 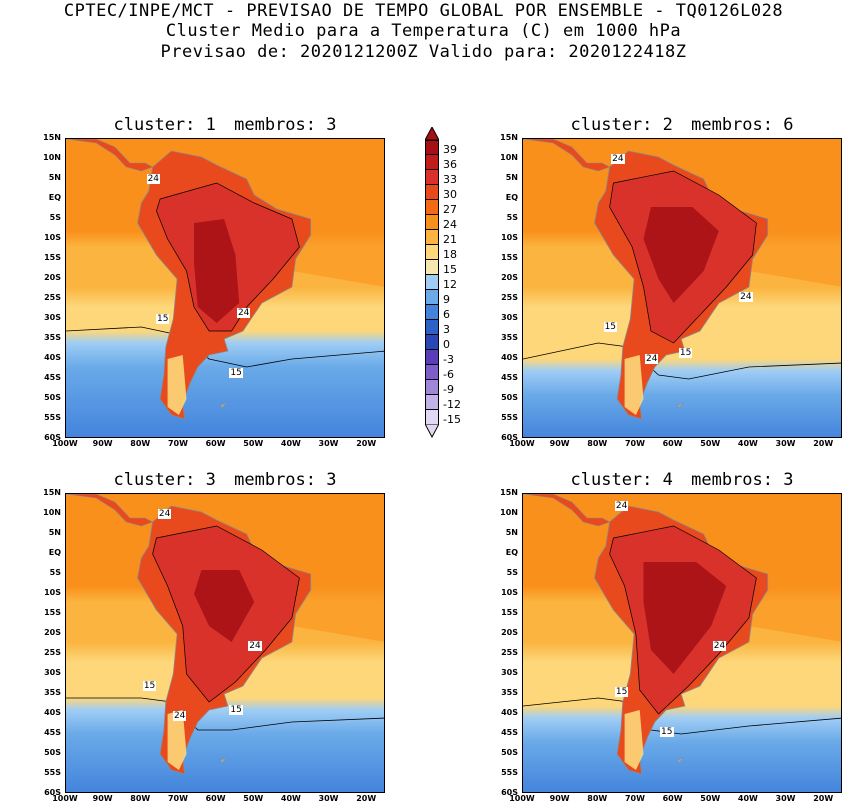 I want to click on cluster-label: cluster: 4, so click(x=621, y=480).